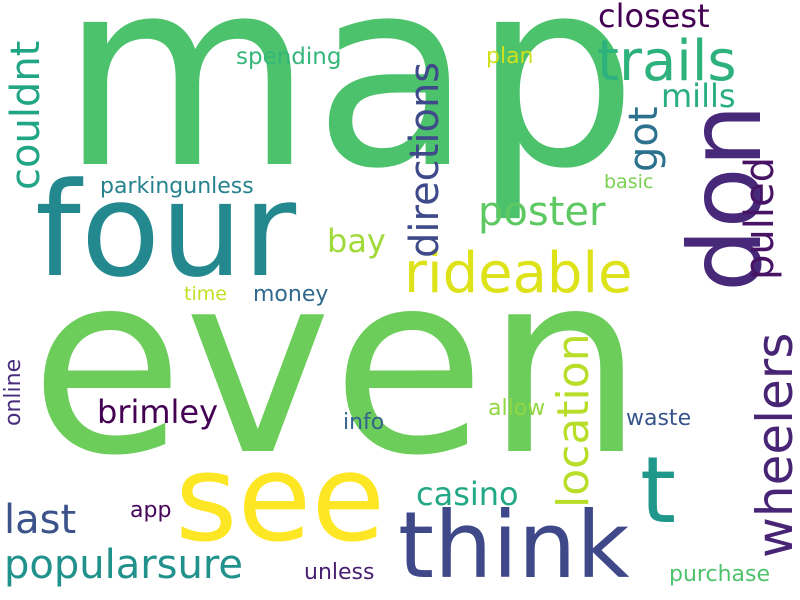 The height and width of the screenshot is (600, 800). What do you see at coordinates (177, 186) in the screenshot?
I see `word-parkingunless: parkingunless` at bounding box center [177, 186].